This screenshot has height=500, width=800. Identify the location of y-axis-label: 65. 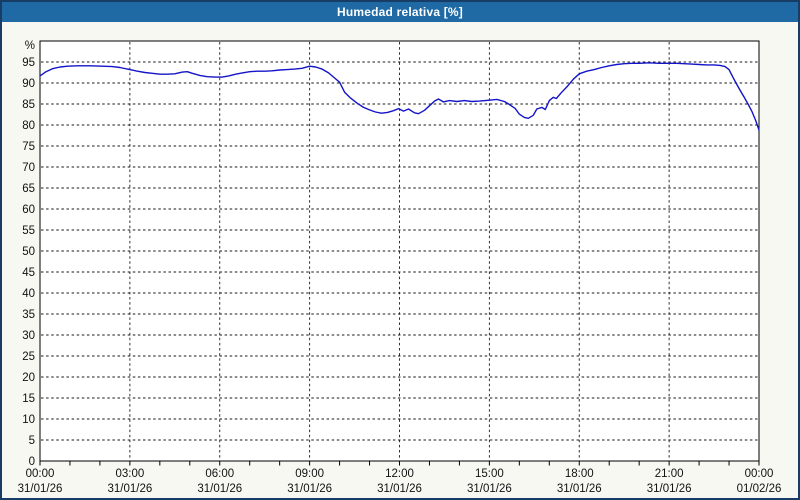
(28, 189).